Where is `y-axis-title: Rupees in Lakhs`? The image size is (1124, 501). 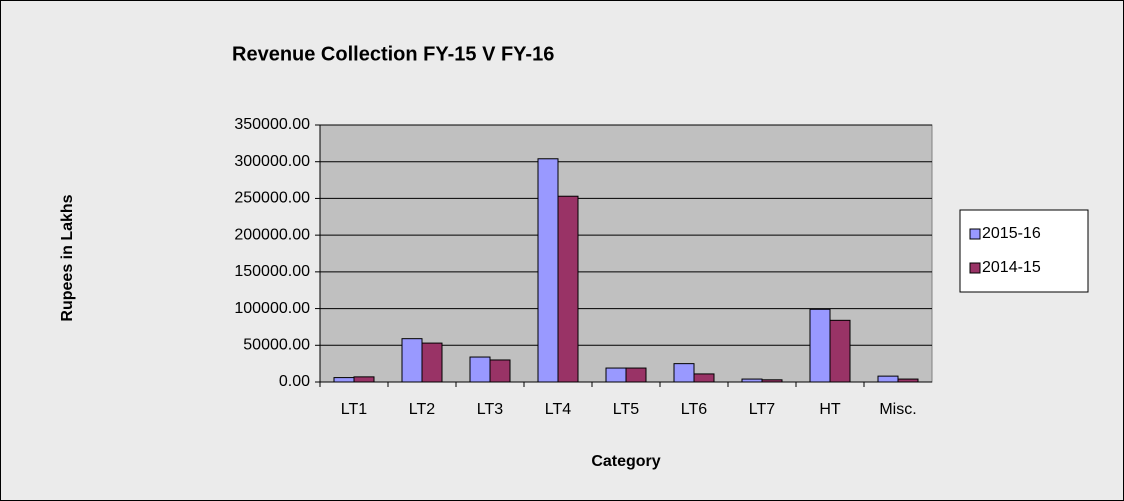 y-axis-title: Rupees in Lakhs is located at coordinates (67, 257).